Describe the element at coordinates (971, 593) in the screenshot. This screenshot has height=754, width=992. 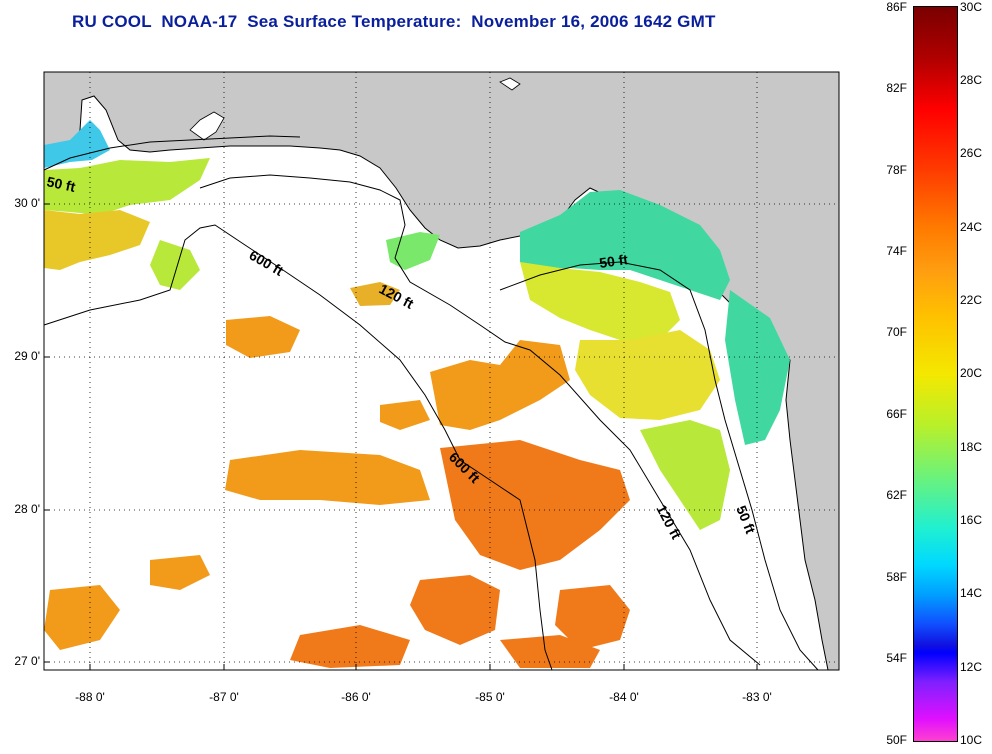
I see `colorbar-c-14: 14C` at that location.